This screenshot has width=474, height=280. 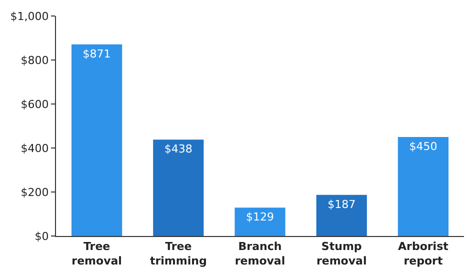 I want to click on y-tick-label: $600, so click(x=34, y=104).